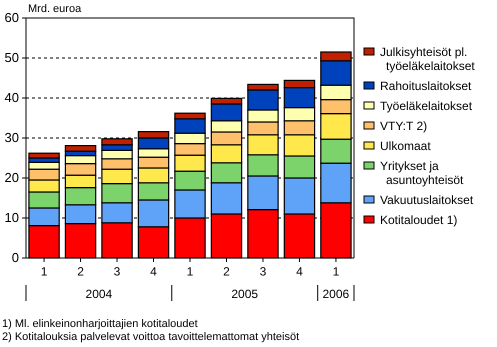 The width and height of the screenshot is (497, 347). What do you see at coordinates (426, 86) in the screenshot?
I see `legend-label: Rahoituslaitokset` at bounding box center [426, 86].